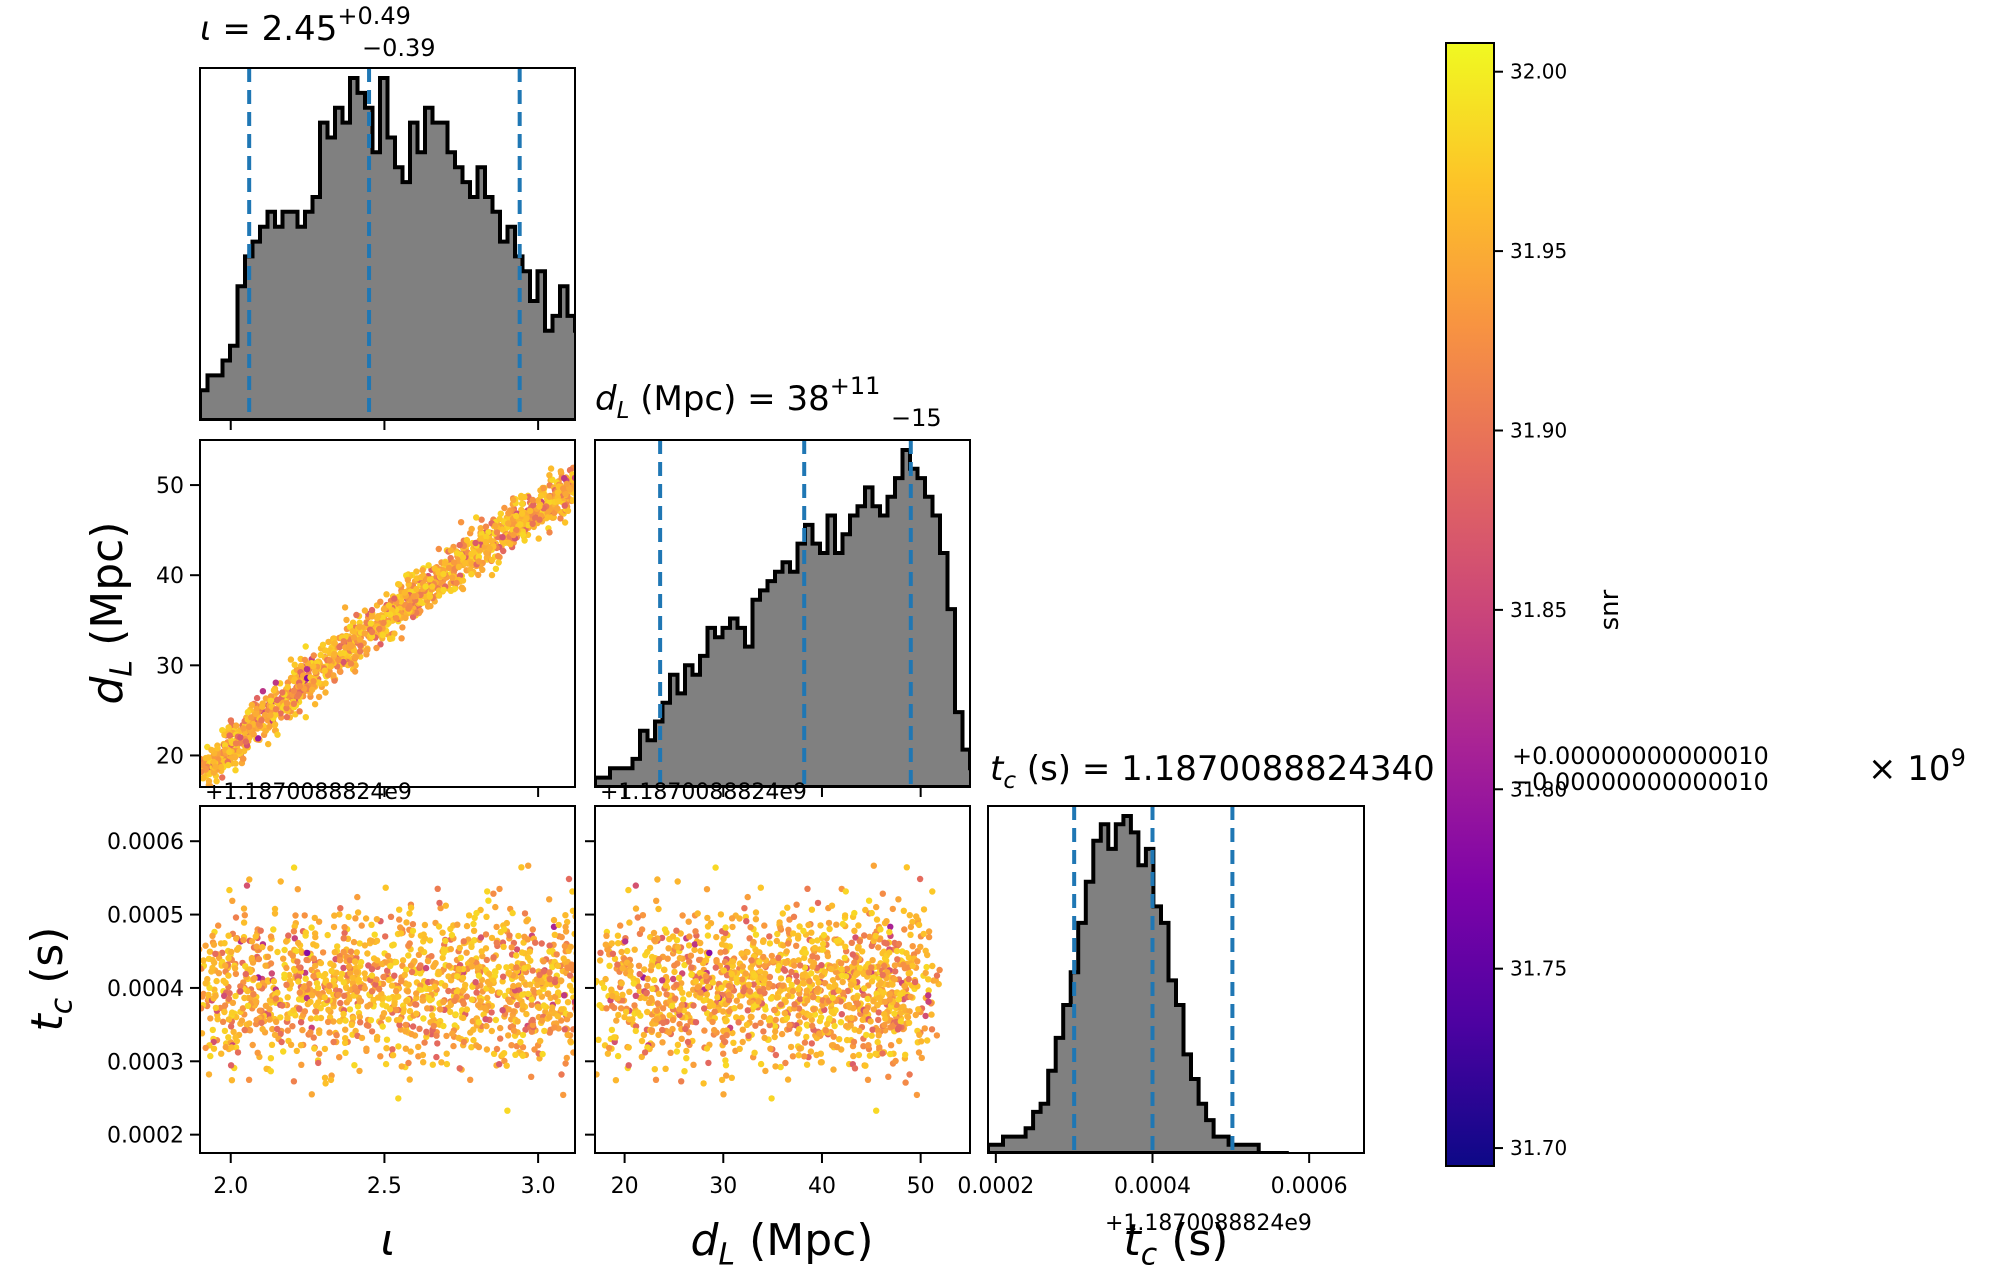  Describe the element at coordinates (387, 244) in the screenshot. I see `iota-hist-frame` at that location.